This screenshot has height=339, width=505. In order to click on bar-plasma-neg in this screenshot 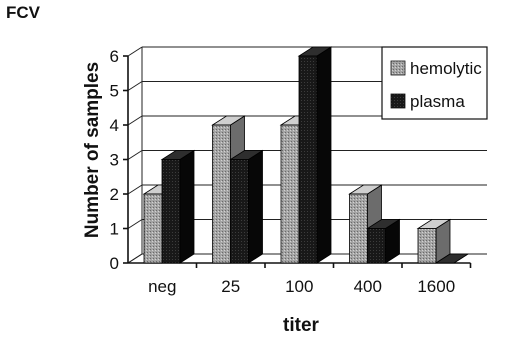, I will do `click(178, 206)`.